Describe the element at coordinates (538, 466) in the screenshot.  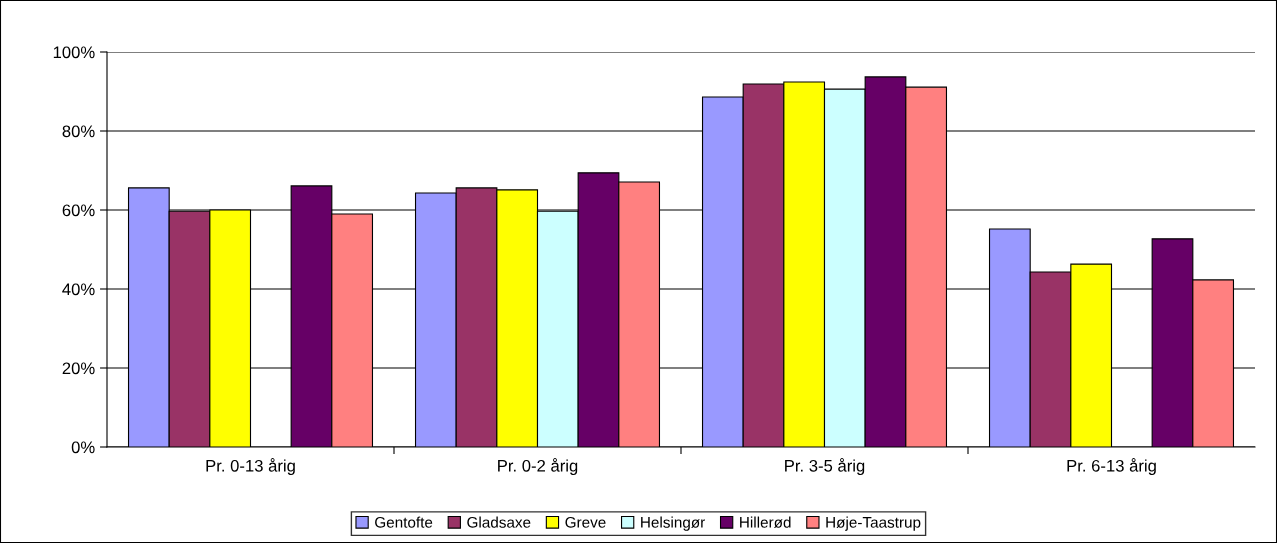
I see `x-tick-label: Pr. 0-2 årig` at that location.